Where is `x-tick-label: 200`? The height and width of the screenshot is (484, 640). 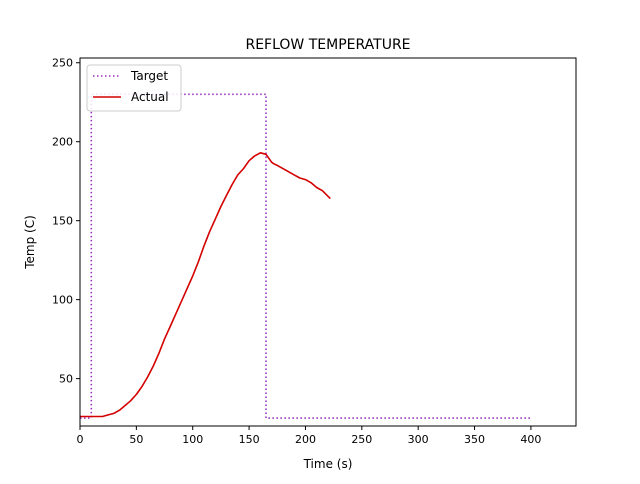 x-tick-label: 200 is located at coordinates (305, 439).